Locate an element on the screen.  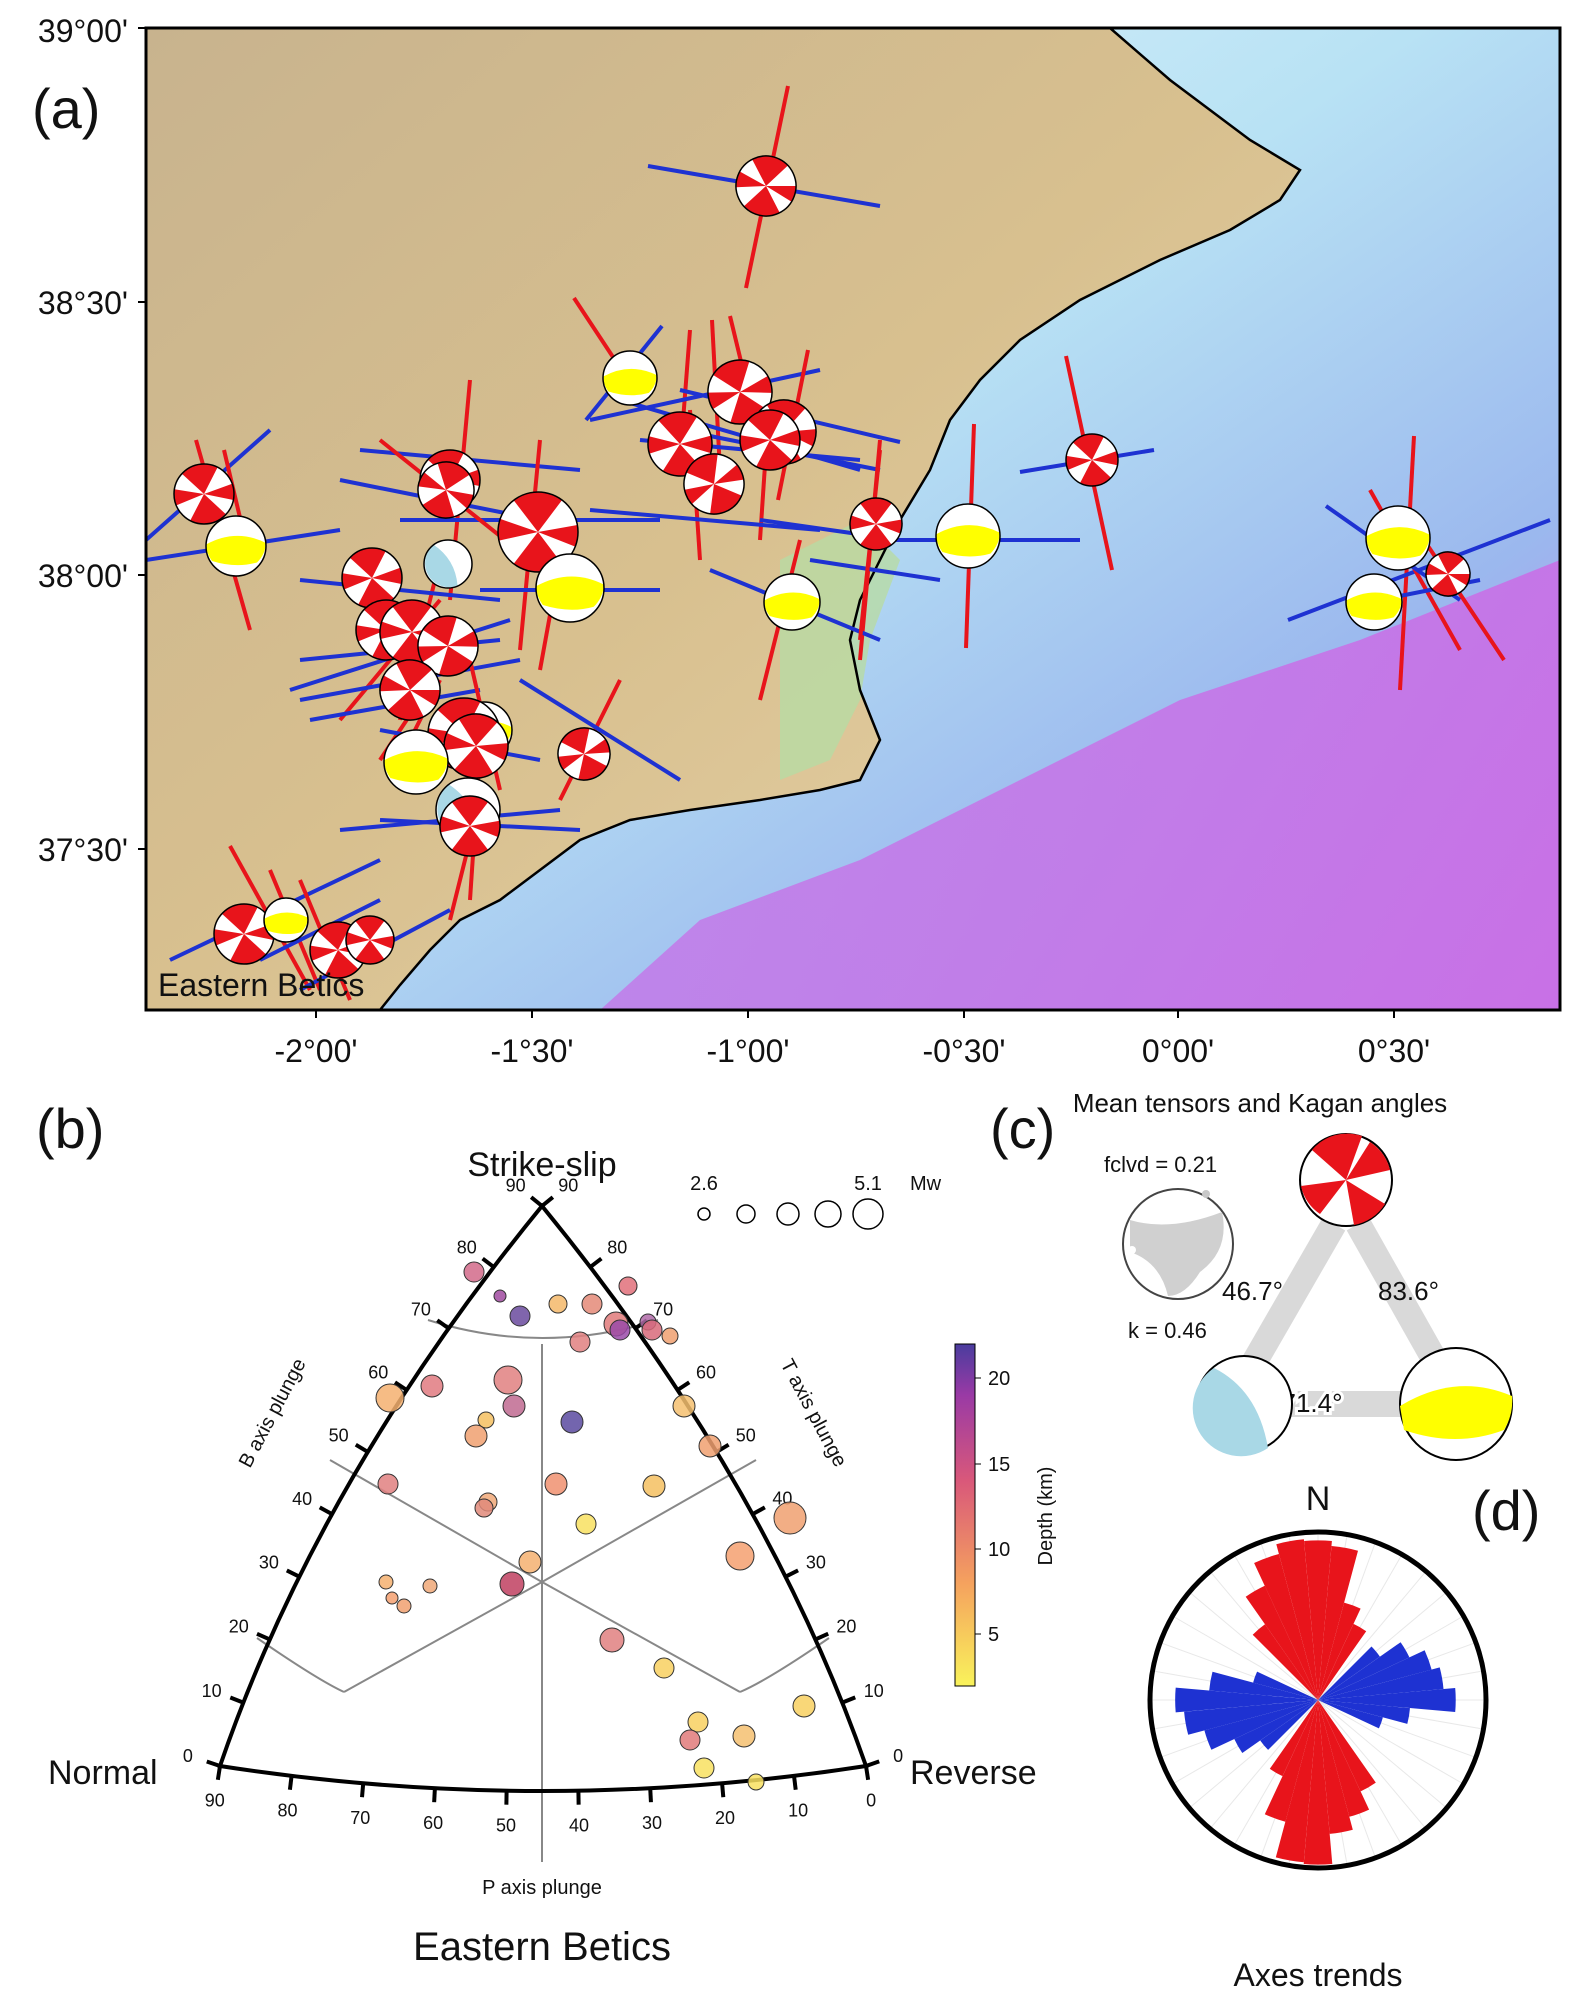
north-label: N is located at coordinates (1318, 1499).